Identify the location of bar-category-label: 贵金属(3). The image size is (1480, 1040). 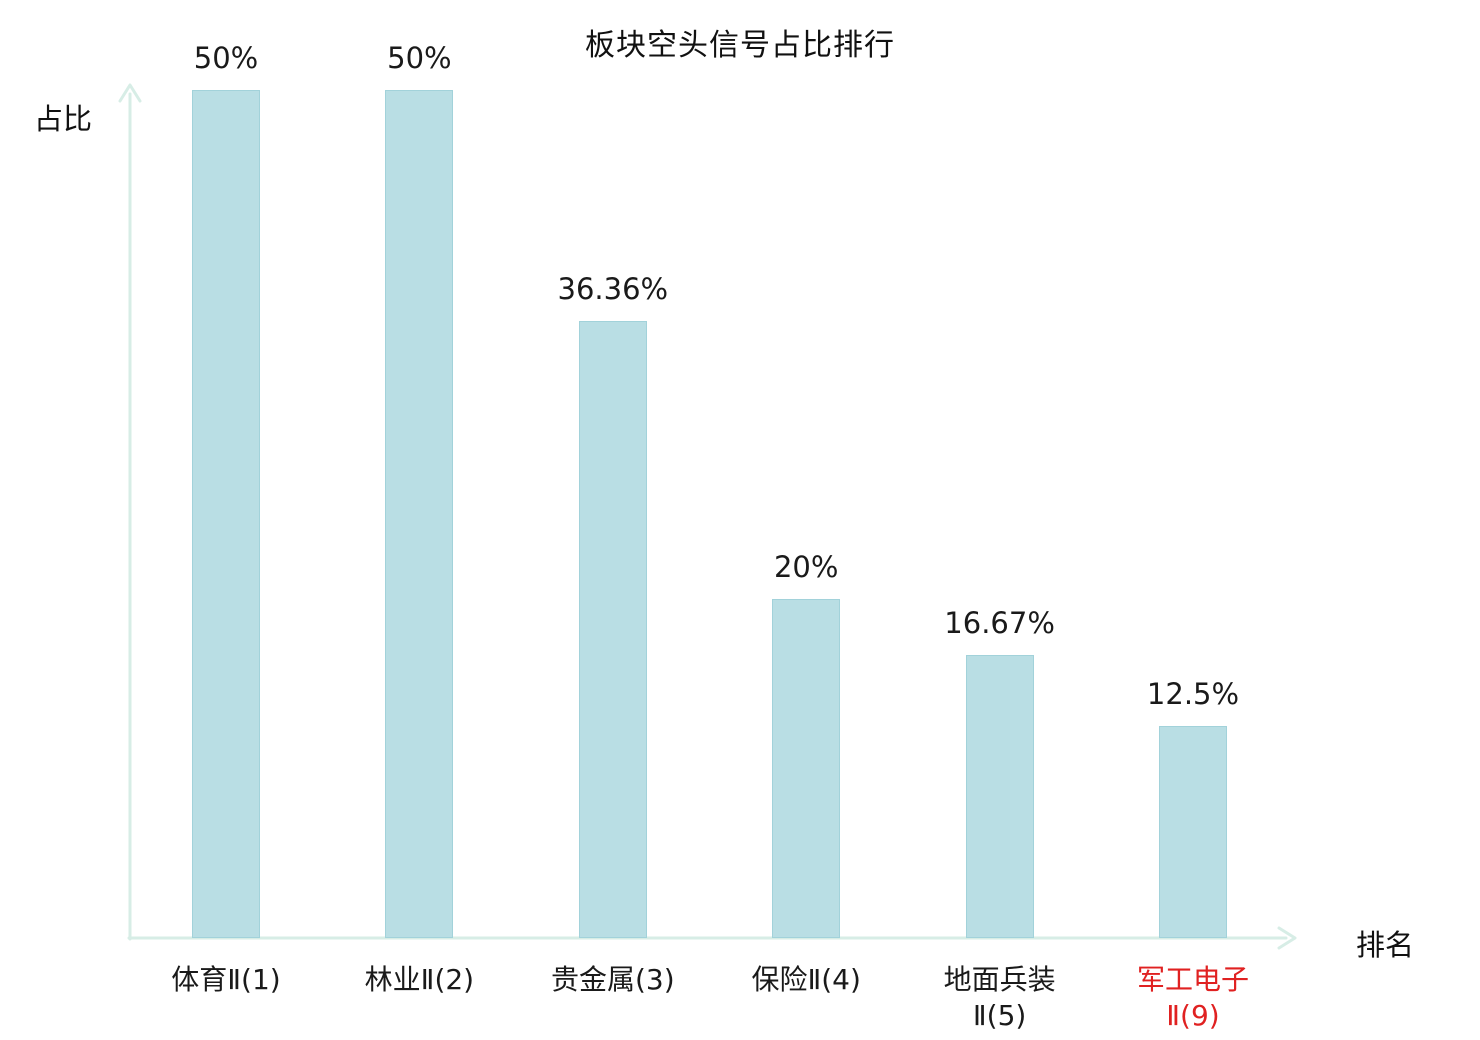
(613, 980).